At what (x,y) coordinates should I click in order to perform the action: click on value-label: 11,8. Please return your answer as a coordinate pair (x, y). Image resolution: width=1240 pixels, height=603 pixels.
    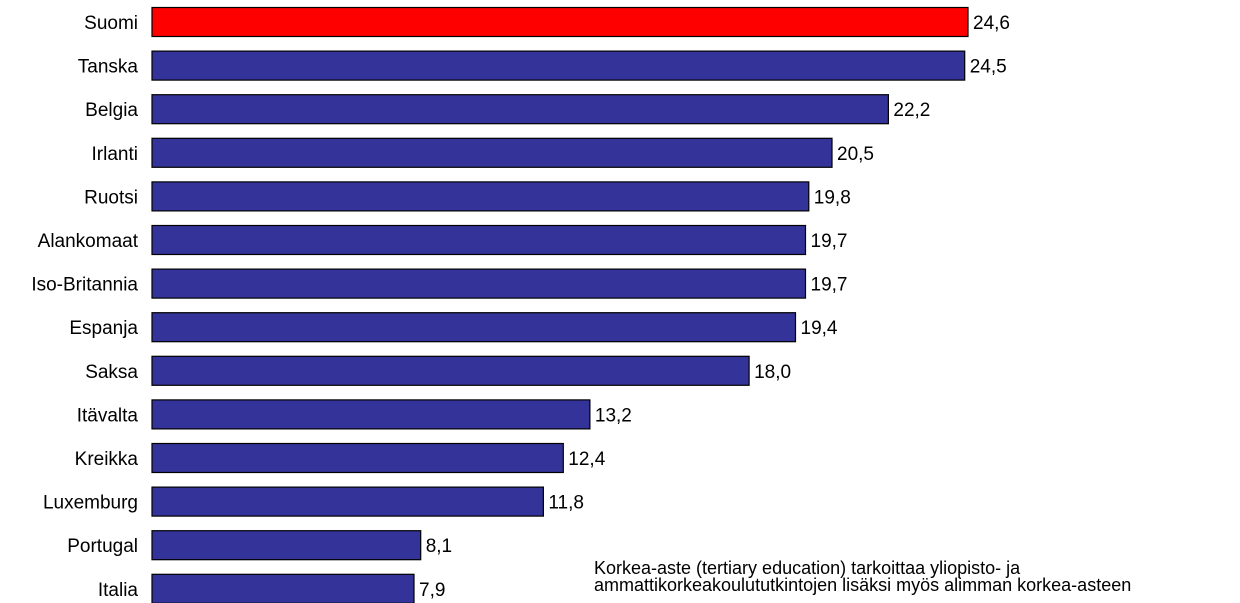
    Looking at the image, I should click on (566, 503).